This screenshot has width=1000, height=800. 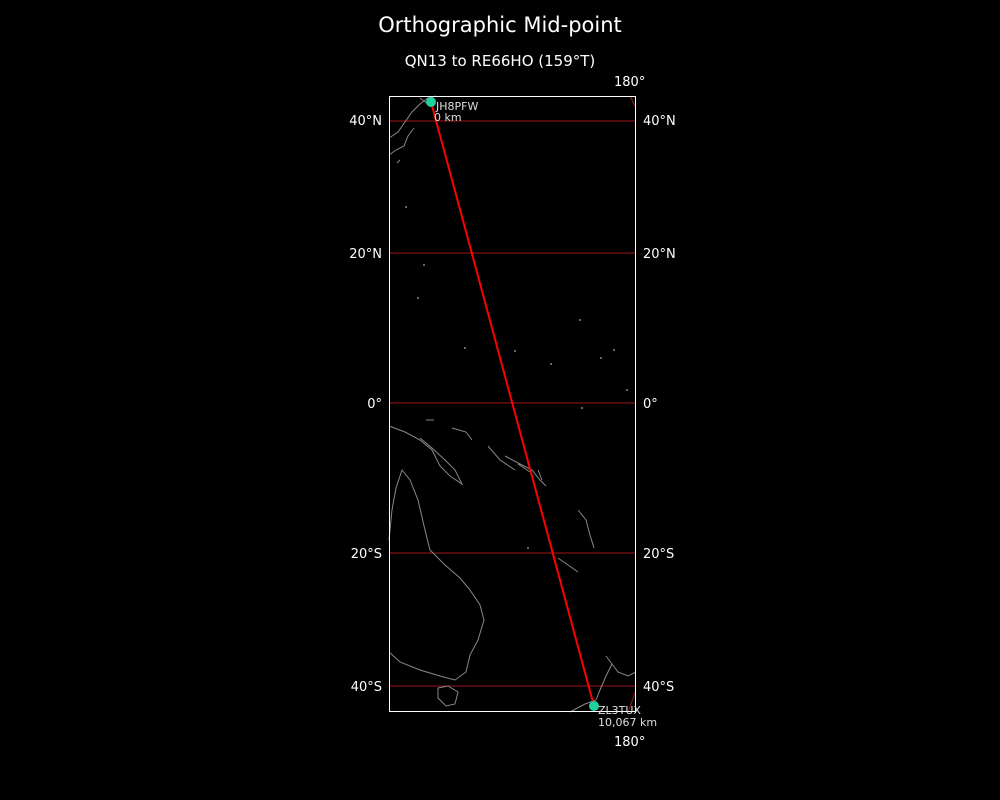 What do you see at coordinates (431, 102) in the screenshot?
I see `start-station-marker` at bounding box center [431, 102].